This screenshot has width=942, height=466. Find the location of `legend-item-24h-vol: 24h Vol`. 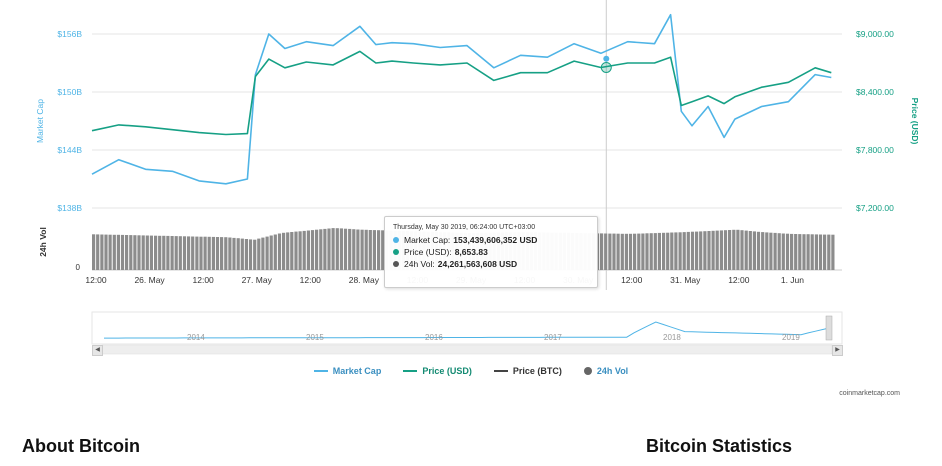

legend-item-24h-vol: 24h Vol is located at coordinates (606, 371).